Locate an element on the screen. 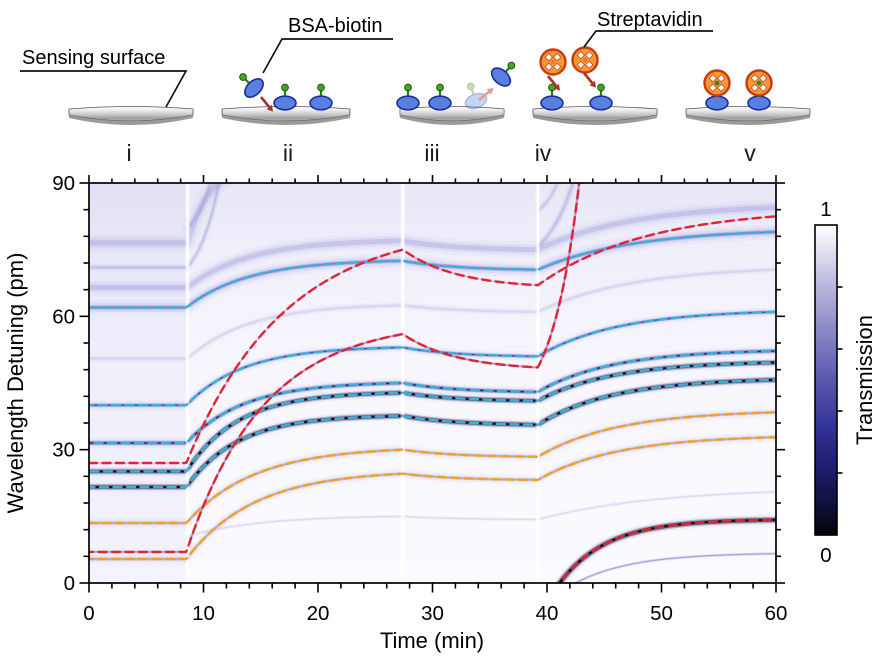 The height and width of the screenshot is (668, 892). colorbar-max-label: 1 is located at coordinates (825, 209).